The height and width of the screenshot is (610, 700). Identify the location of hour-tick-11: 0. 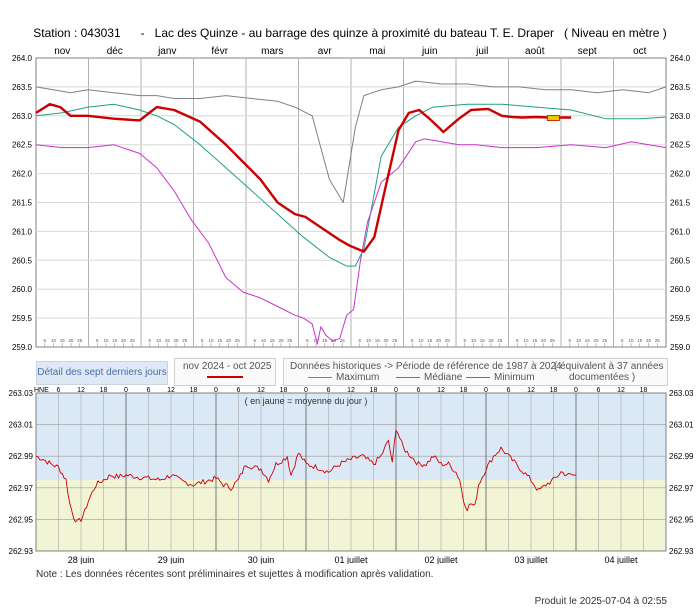
(306, 390).